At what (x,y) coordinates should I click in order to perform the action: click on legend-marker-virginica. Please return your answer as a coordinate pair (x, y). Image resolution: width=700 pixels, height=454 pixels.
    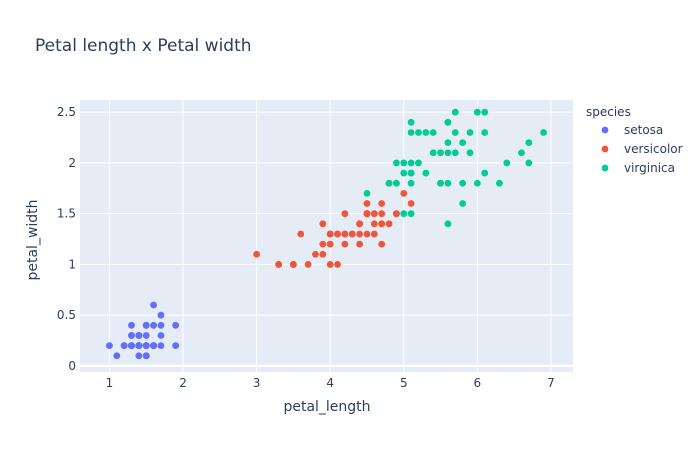
    Looking at the image, I should click on (605, 168).